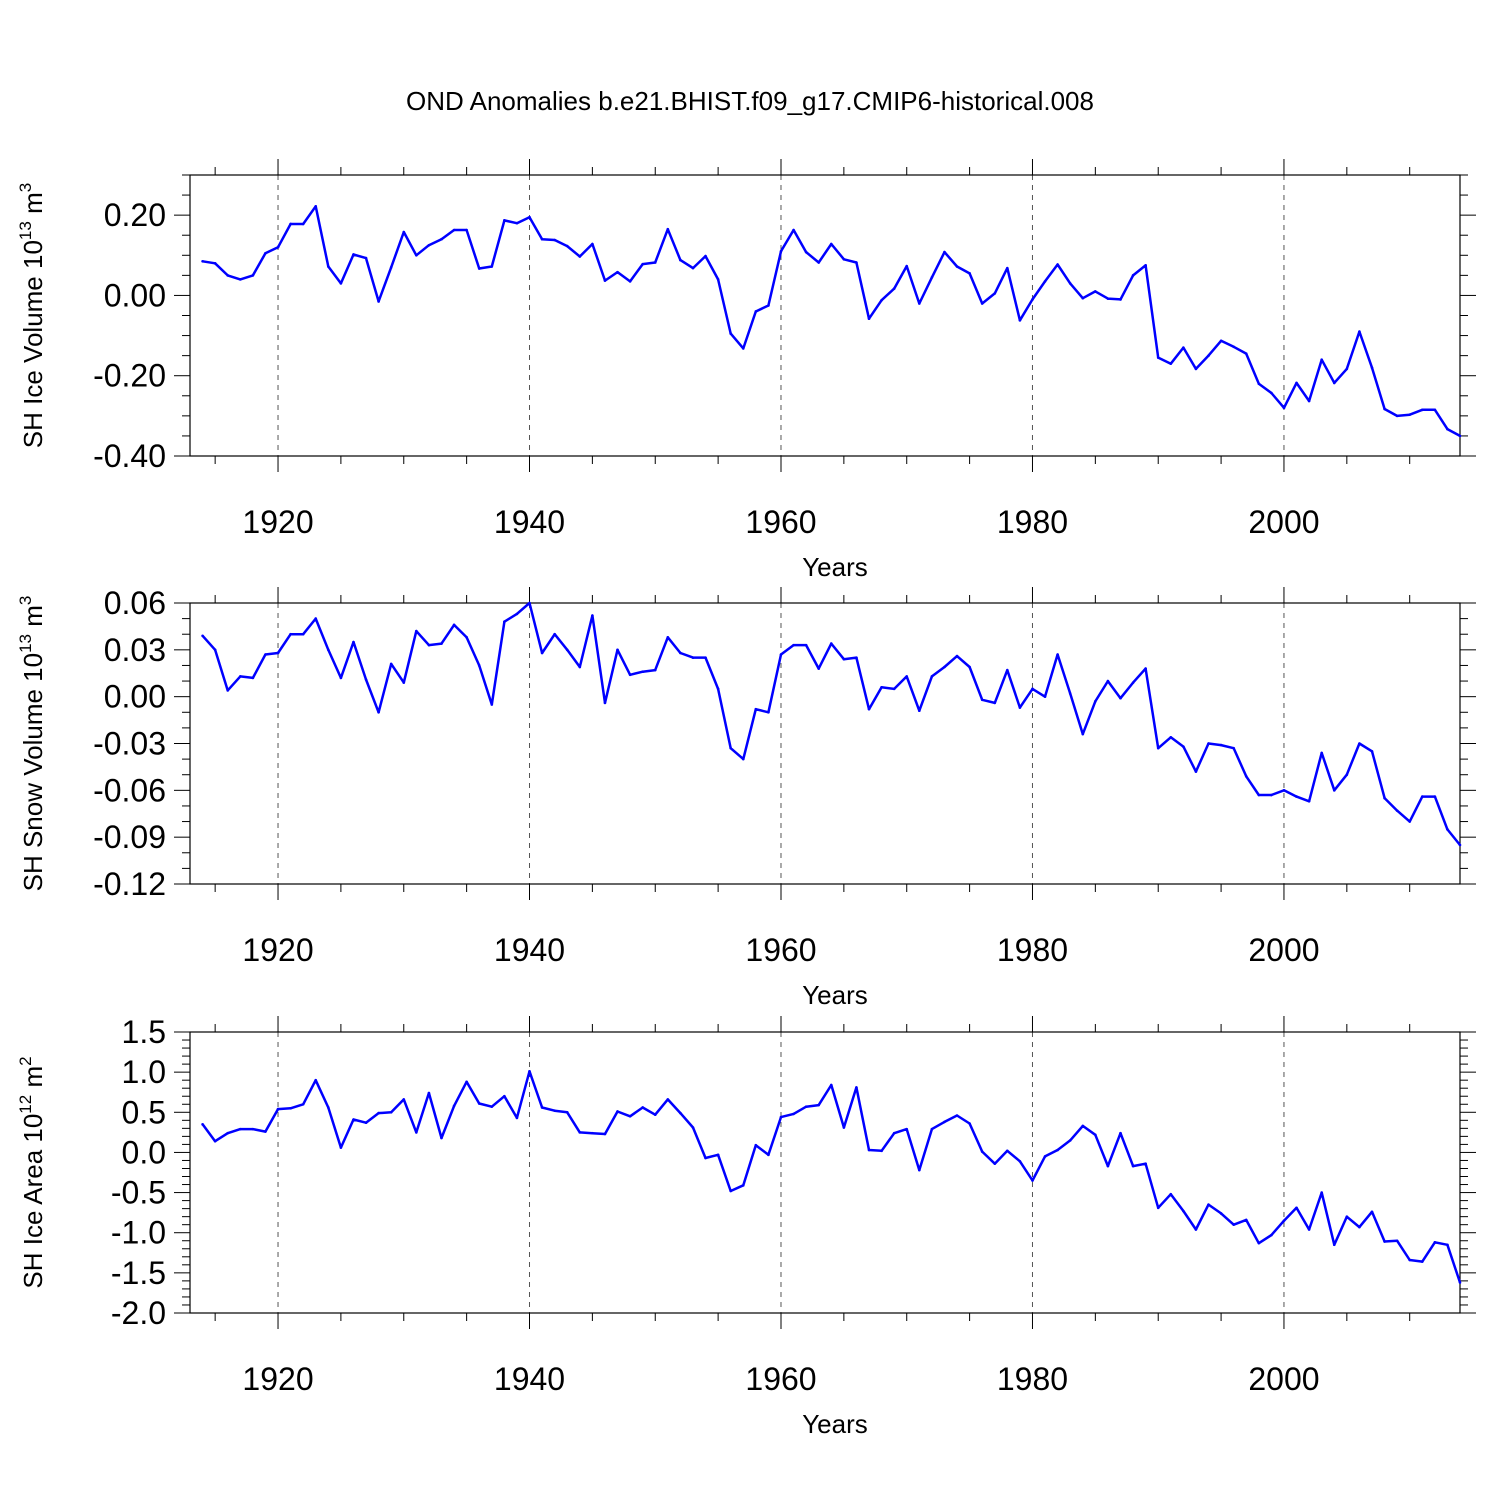 The height and width of the screenshot is (1500, 1500). What do you see at coordinates (793, 230) in the screenshot?
I see `data-point-1961` at bounding box center [793, 230].